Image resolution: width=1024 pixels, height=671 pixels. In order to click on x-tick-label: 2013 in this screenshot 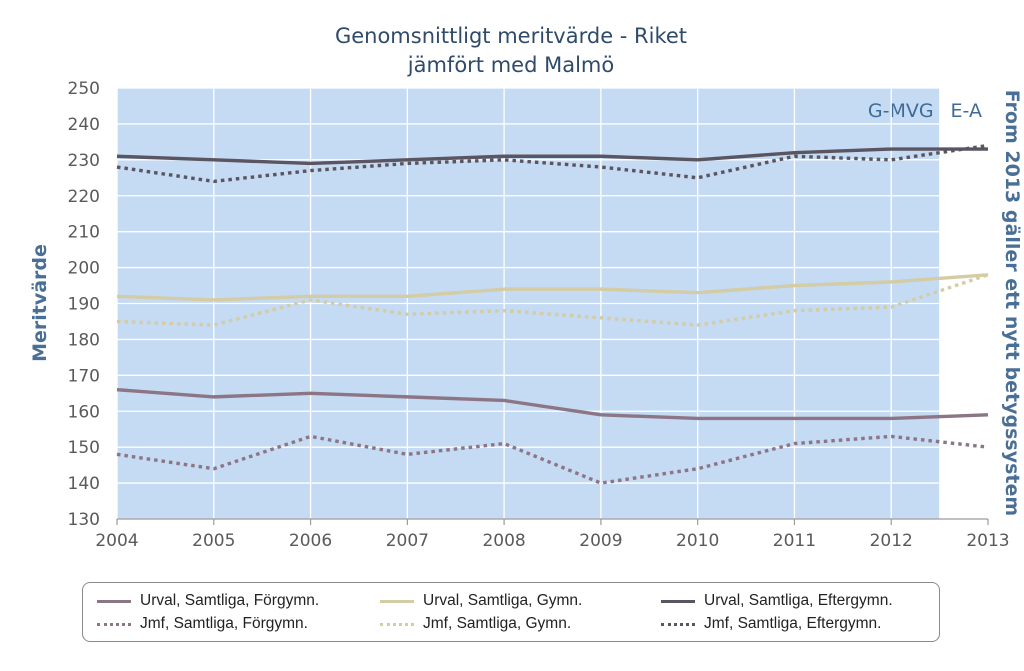, I will do `click(987, 541)`.